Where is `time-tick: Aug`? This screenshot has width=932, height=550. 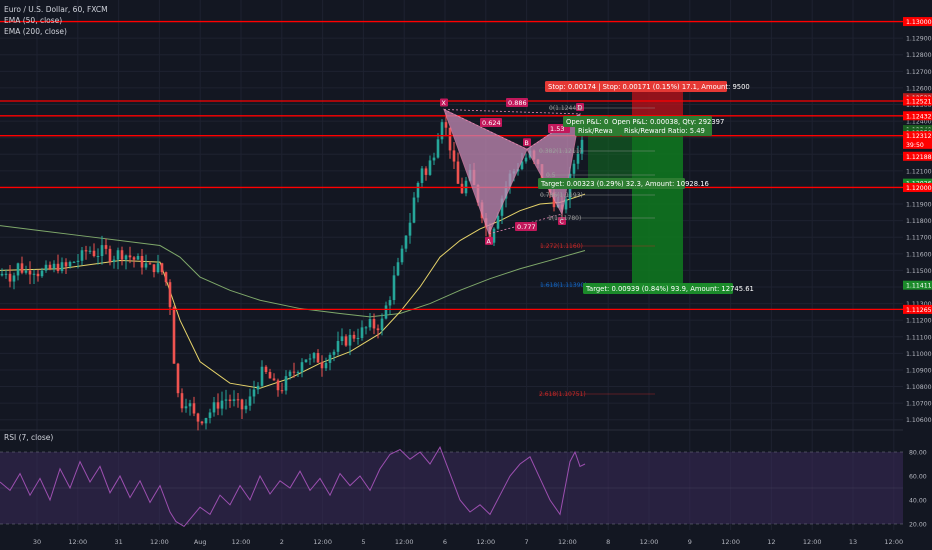
time-tick: Aug is located at coordinates (200, 542).